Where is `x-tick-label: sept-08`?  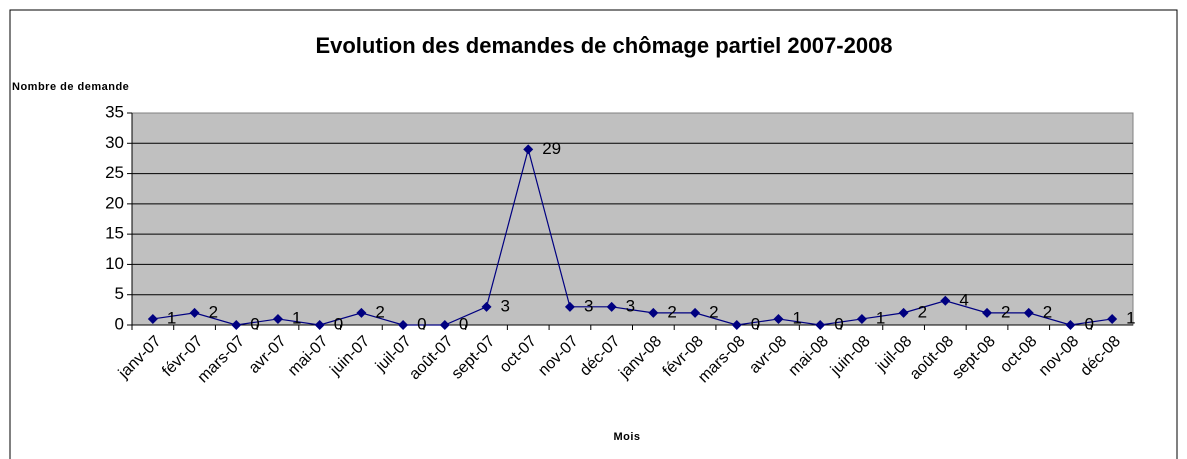
x-tick-label: sept-08 is located at coordinates (974, 358).